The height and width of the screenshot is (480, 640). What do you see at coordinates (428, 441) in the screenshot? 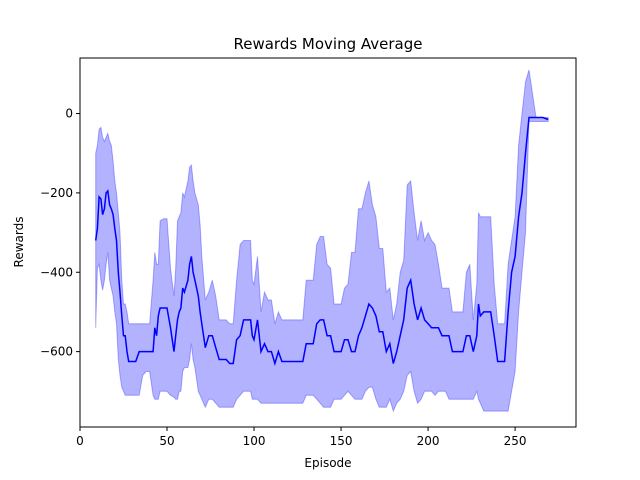
I see `x-tick-label: 200` at bounding box center [428, 441].